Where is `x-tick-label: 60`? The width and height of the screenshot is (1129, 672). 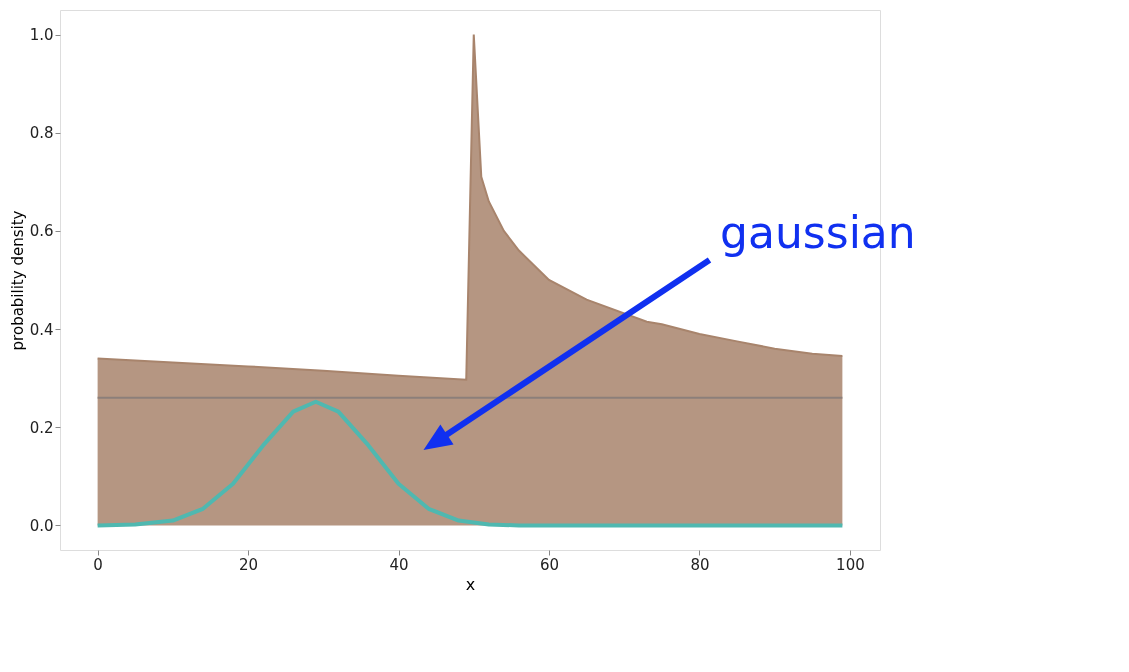 x-tick-label: 60 is located at coordinates (549, 564).